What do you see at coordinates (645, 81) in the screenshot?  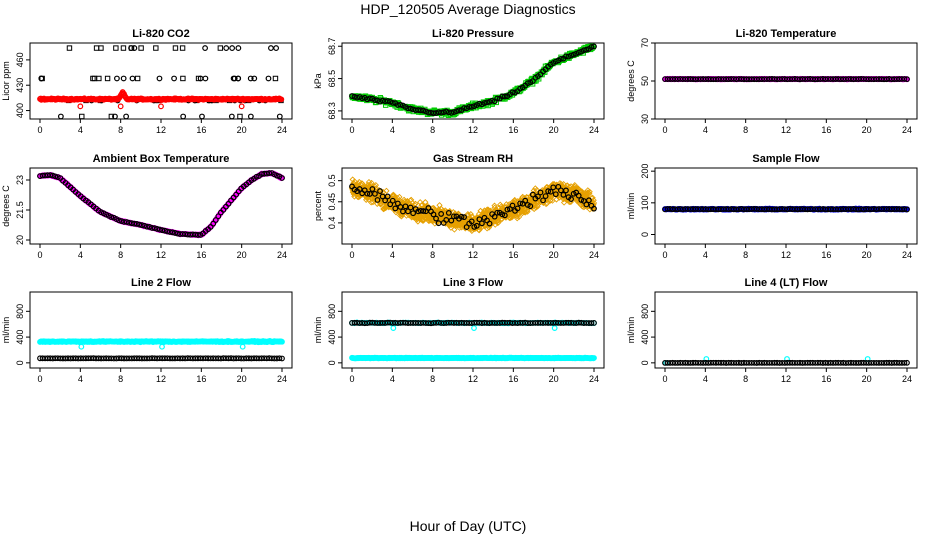 I see `y-tick-label: 50` at bounding box center [645, 81].